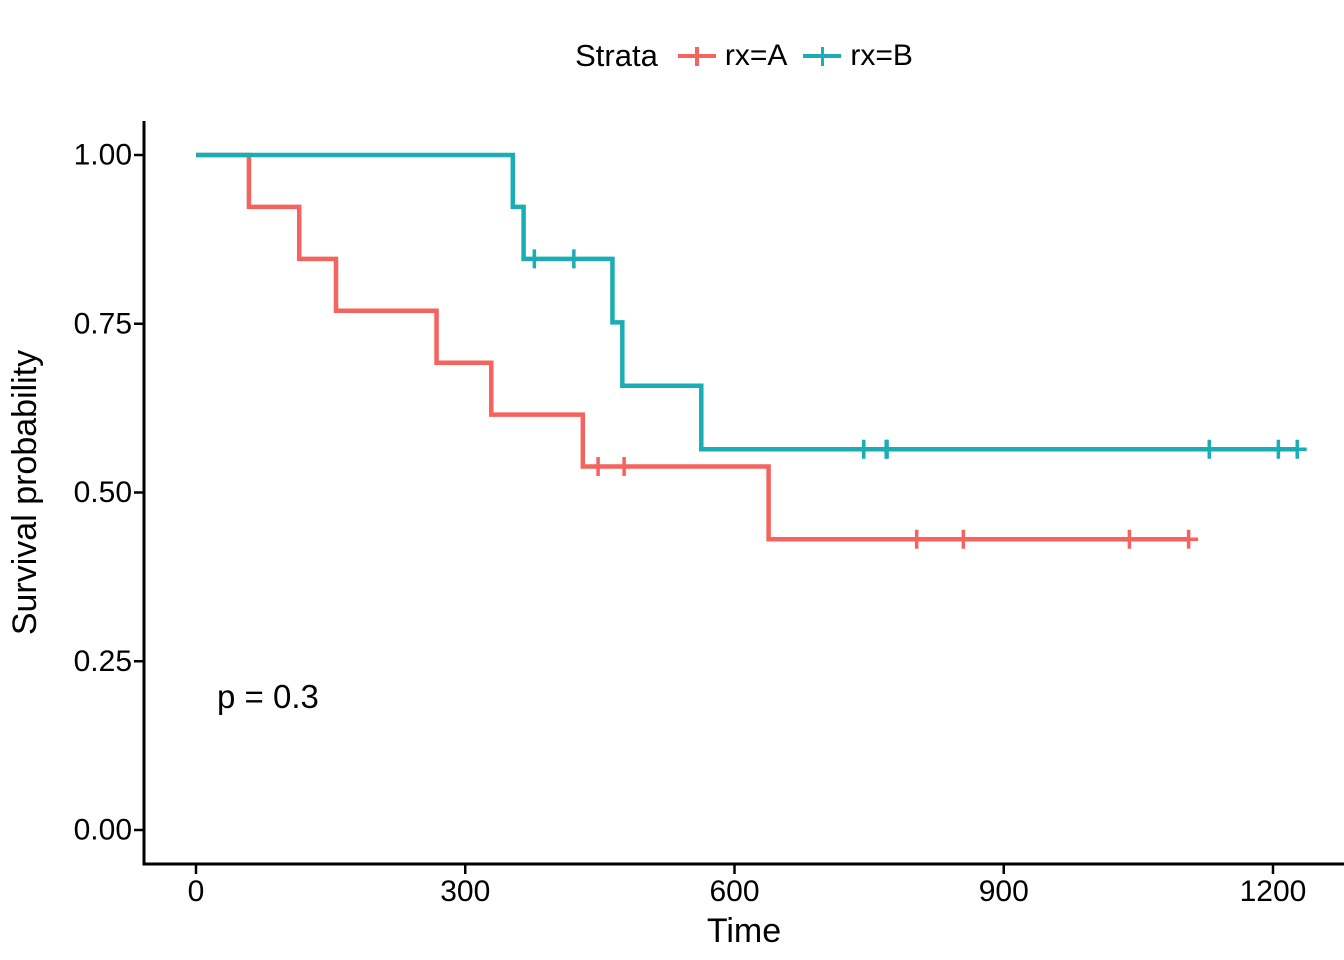 This screenshot has width=1344, height=960. Describe the element at coordinates (1004, 891) in the screenshot. I see `x-tick-label: 900` at that location.